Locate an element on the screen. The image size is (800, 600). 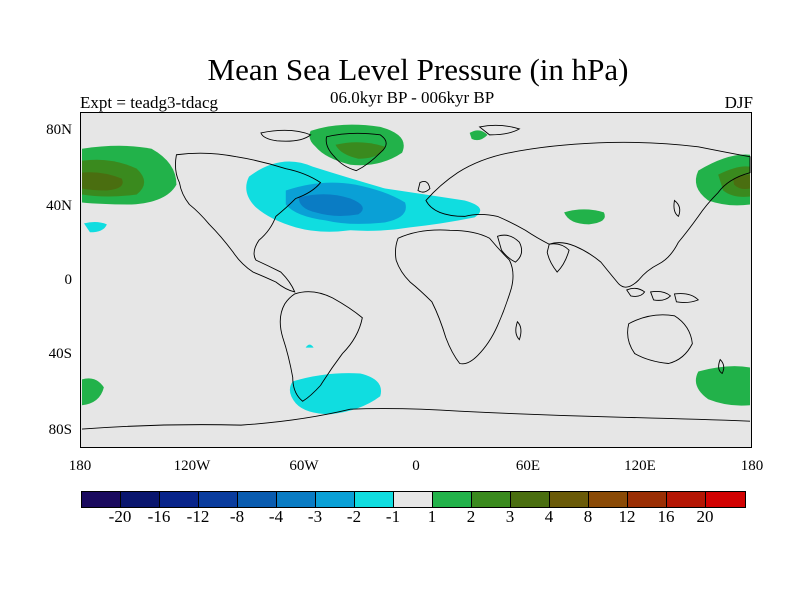
contour-south-atlantic-neg2 is located at coordinates (309, 346).